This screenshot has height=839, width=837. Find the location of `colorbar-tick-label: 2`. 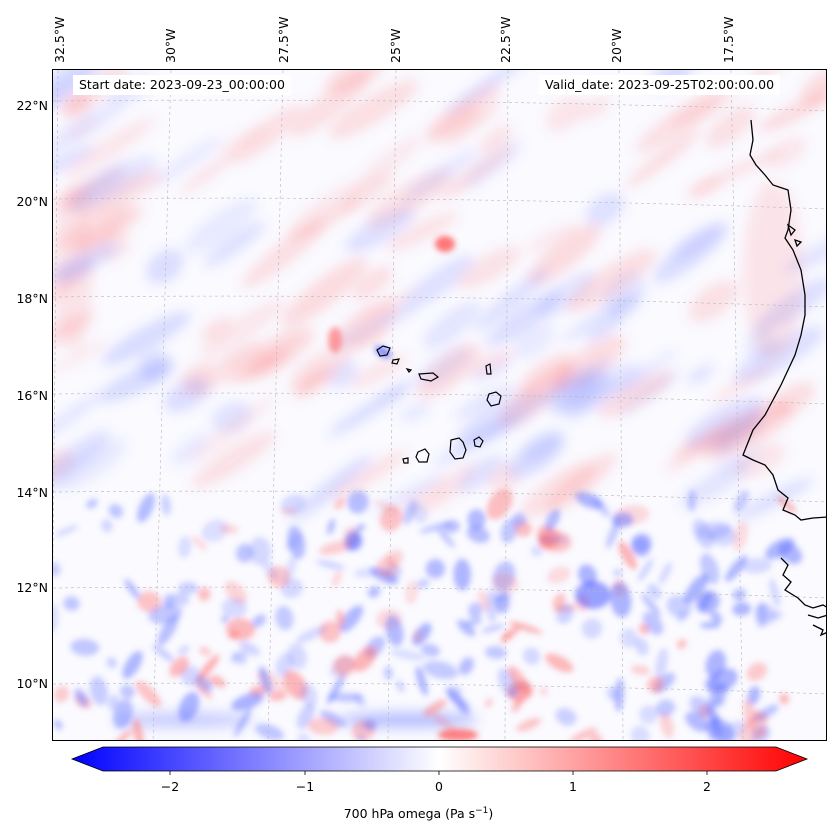

colorbar-tick-label: 2 is located at coordinates (707, 786).